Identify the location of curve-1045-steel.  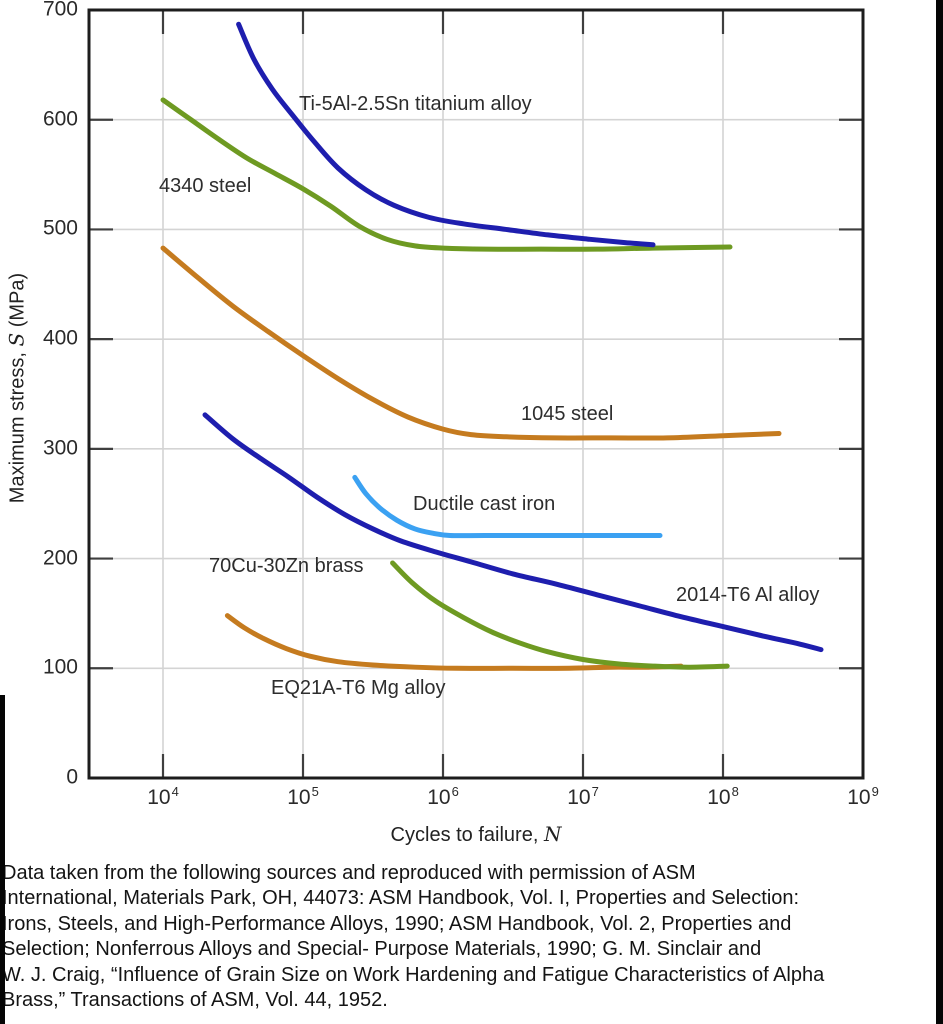
(471, 343).